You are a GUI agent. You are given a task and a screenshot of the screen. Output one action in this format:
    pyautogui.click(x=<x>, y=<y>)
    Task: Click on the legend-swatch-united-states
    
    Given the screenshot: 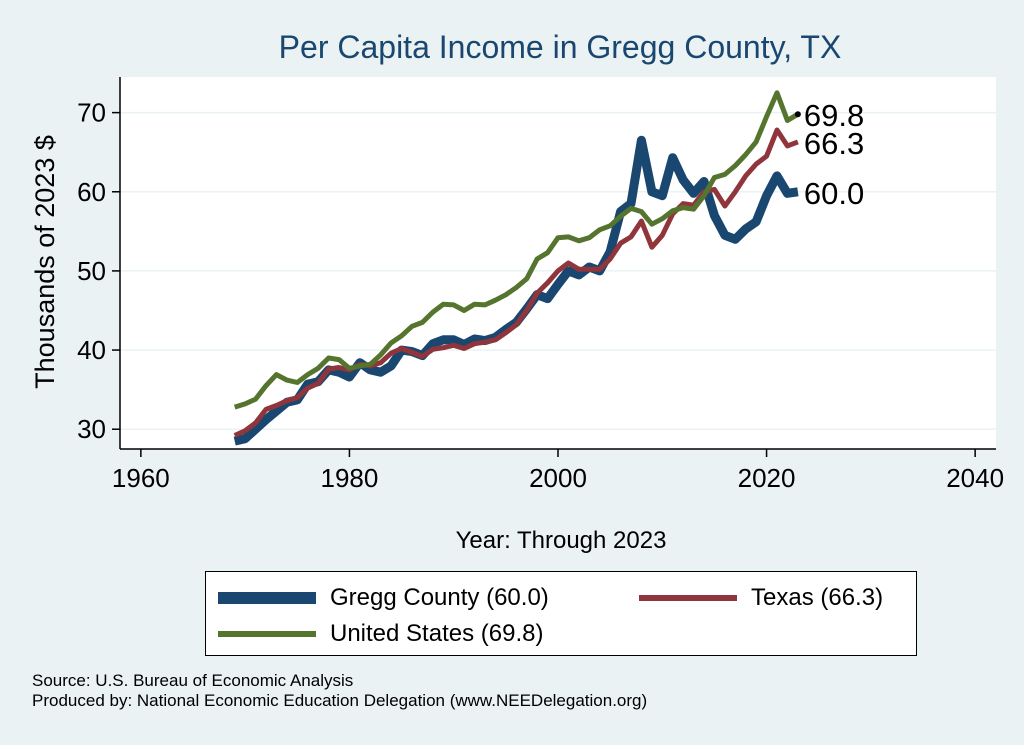 What is the action you would take?
    pyautogui.click(x=267, y=634)
    